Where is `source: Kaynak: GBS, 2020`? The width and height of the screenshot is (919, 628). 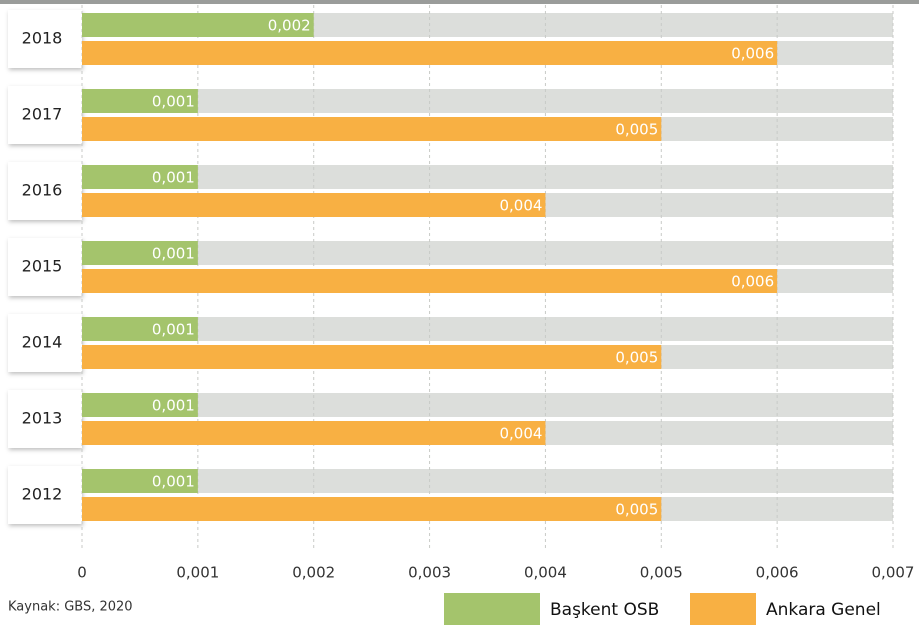 source: Kaynak: GBS, 2020 is located at coordinates (70, 607).